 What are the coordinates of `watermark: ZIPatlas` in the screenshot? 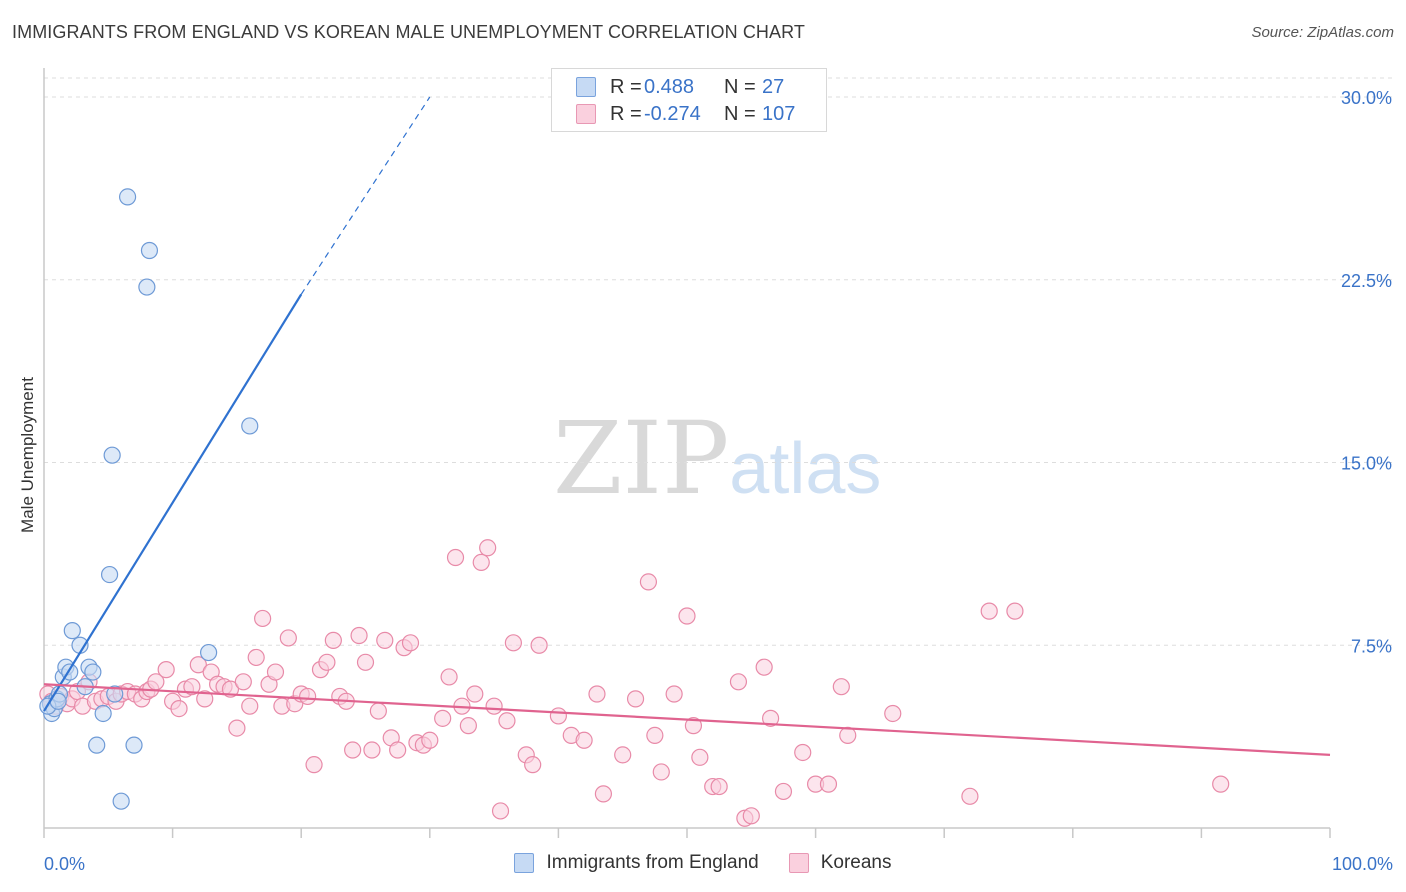 It's located at (717, 458).